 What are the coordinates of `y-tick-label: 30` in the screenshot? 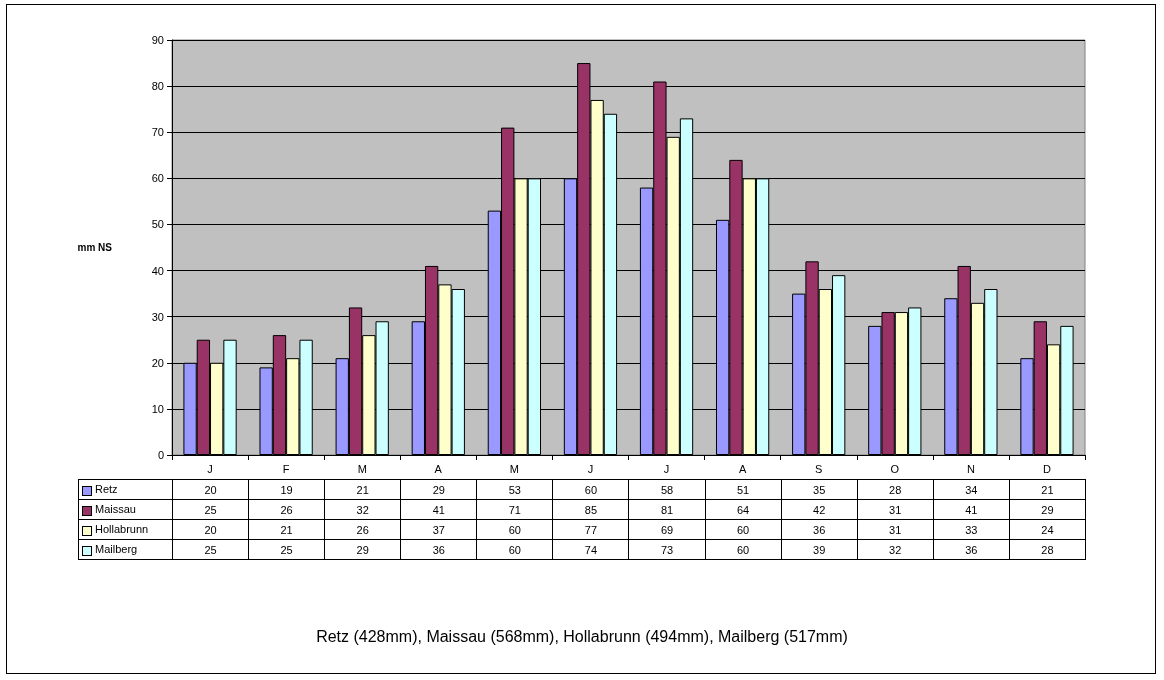 It's located at (157, 316).